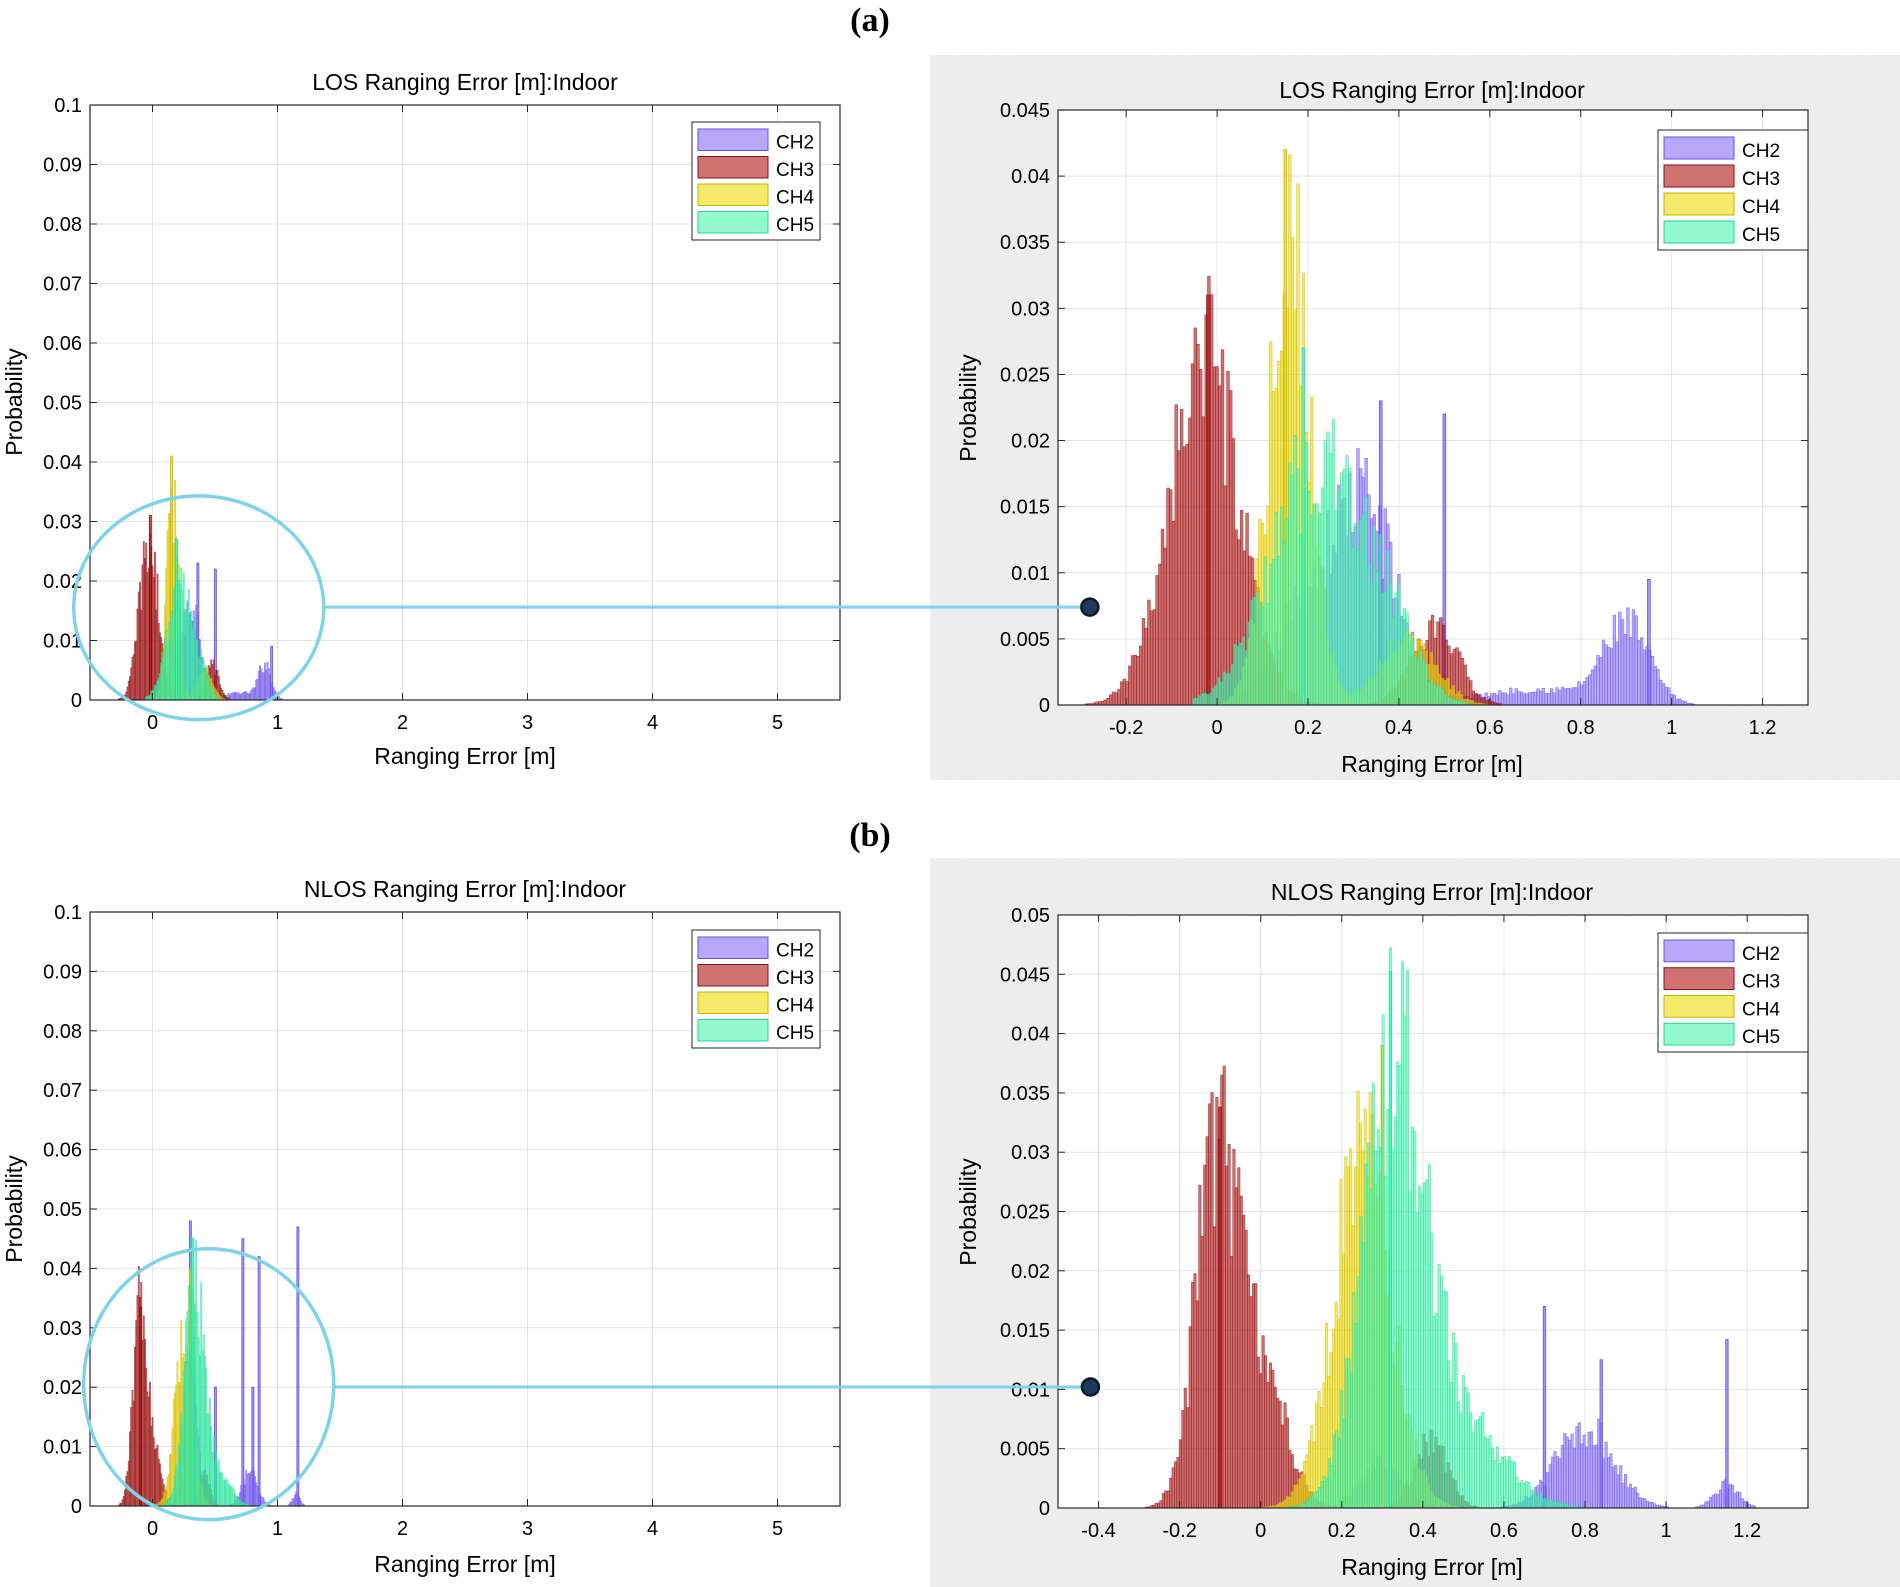 The image size is (1900, 1587). I want to click on legend-label-ch4: CH4, so click(795, 198).